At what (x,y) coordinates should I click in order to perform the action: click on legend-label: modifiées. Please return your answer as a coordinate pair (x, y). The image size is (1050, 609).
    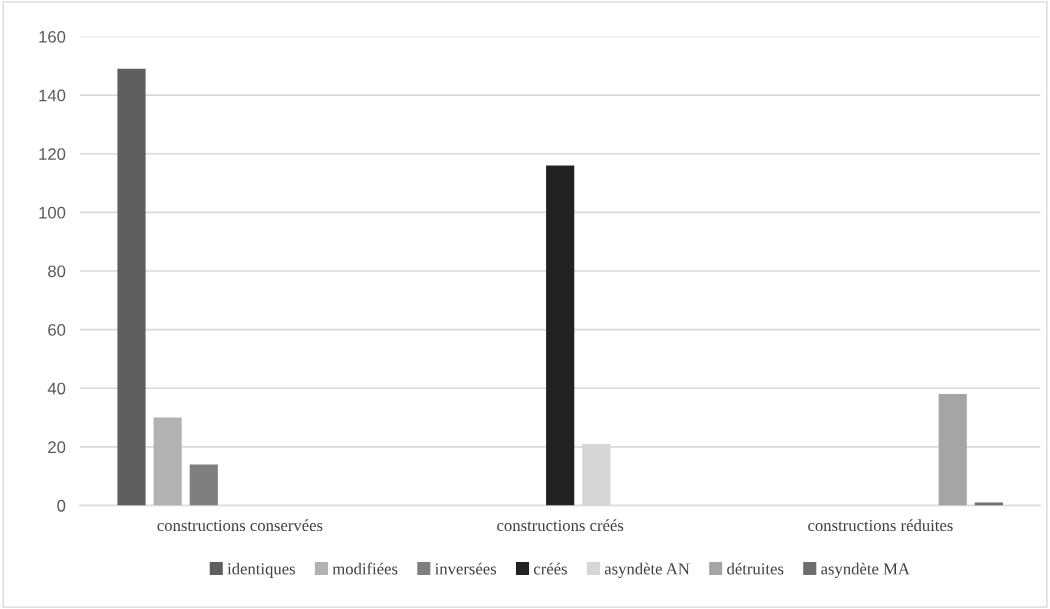
    Looking at the image, I should click on (365, 568).